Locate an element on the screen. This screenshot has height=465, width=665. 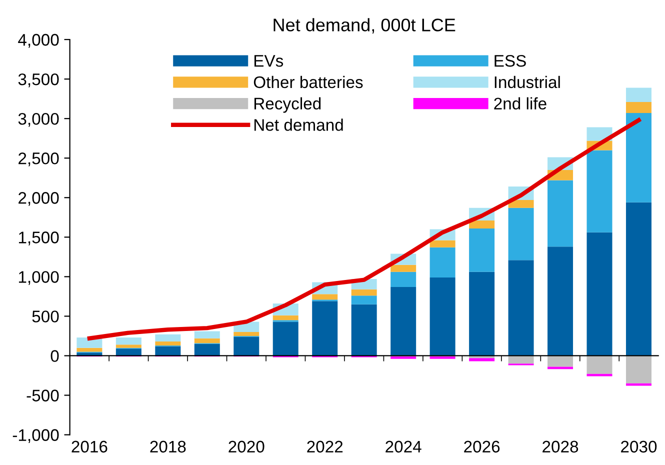
x-tick-label: 2016 is located at coordinates (90, 446).